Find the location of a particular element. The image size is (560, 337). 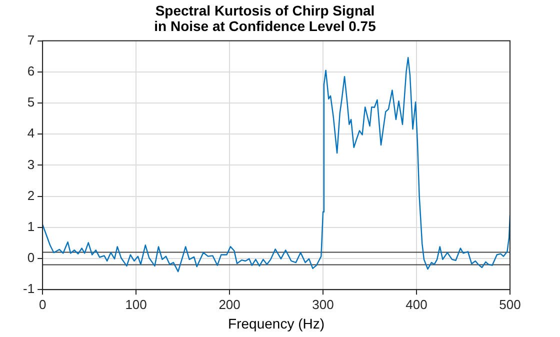

x-tick-label: 0 is located at coordinates (42, 304).